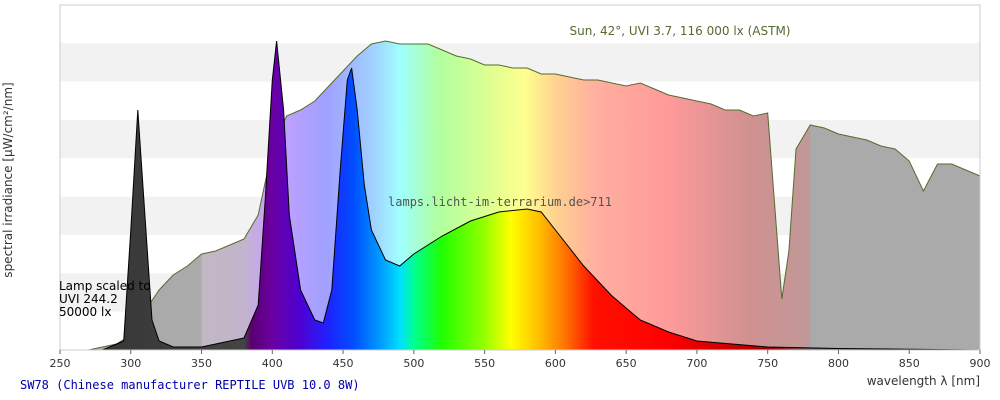 This screenshot has width=1000, height=400. What do you see at coordinates (484, 363) in the screenshot?
I see `x-tick-label: 550` at bounding box center [484, 363].